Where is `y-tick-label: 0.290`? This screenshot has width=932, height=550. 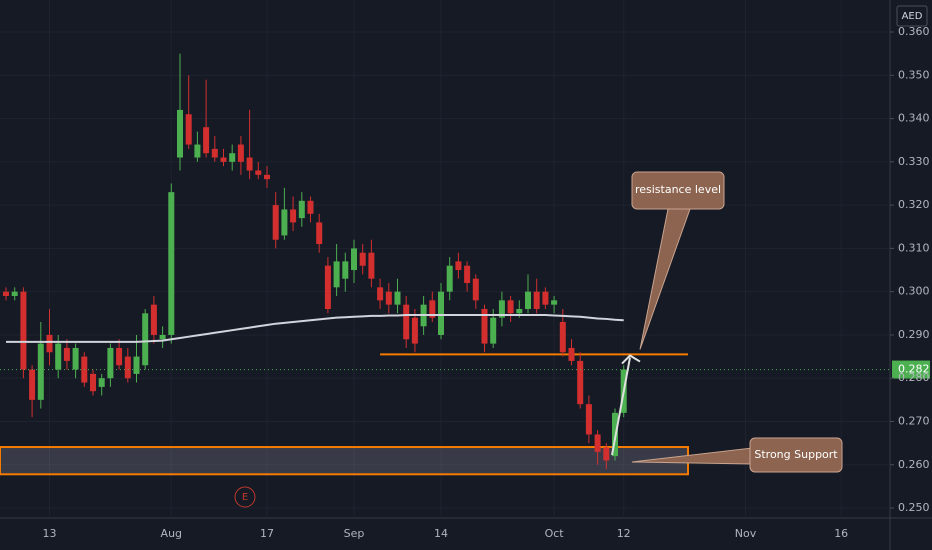
y-tick-label: 0.290 is located at coordinates (914, 334).